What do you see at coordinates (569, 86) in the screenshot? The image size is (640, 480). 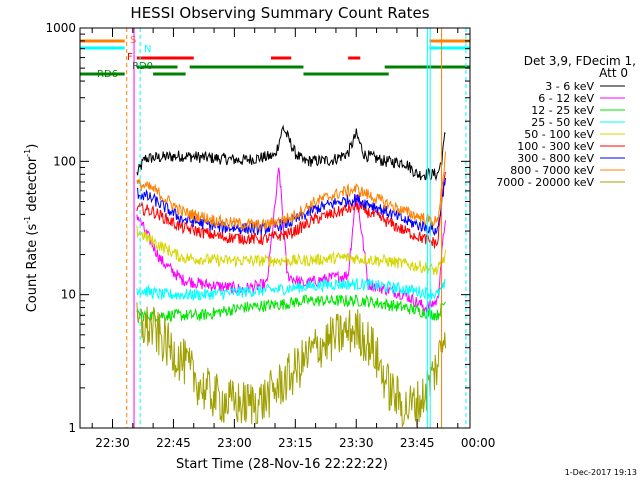 I see `legend-label-0: 3 - 6 keV` at bounding box center [569, 86].